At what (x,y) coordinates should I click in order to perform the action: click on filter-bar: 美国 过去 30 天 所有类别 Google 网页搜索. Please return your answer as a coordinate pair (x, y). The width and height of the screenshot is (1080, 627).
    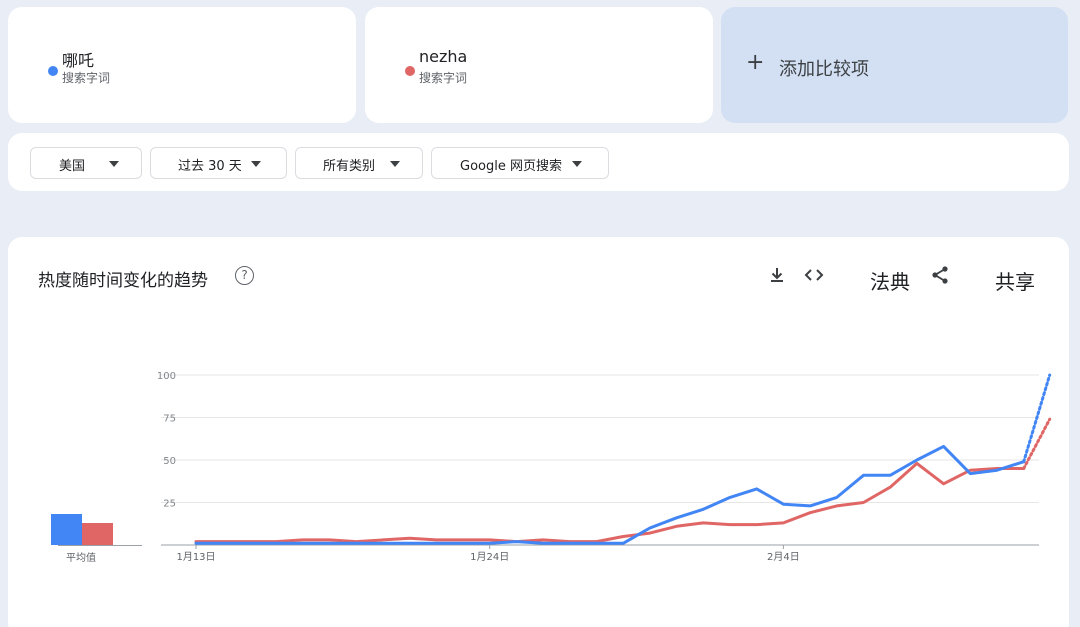
    Looking at the image, I should click on (538, 162).